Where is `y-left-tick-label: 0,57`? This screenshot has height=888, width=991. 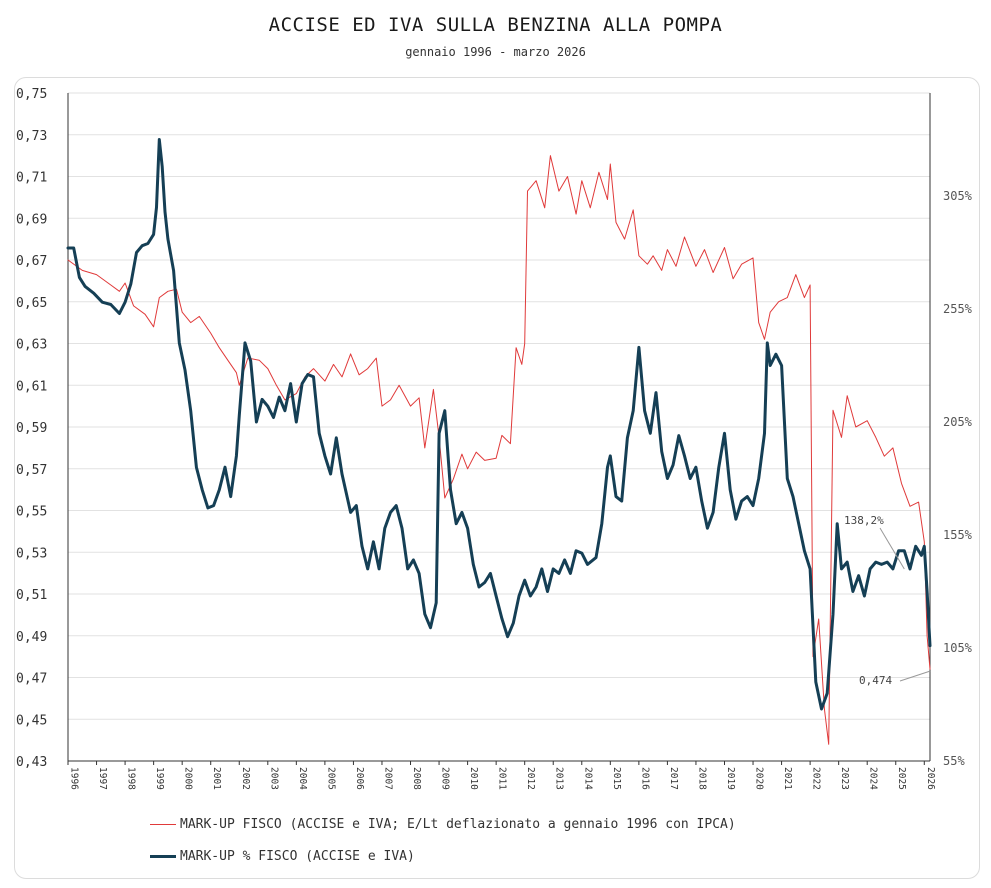
y-left-tick-label: 0,57 is located at coordinates (31, 470).